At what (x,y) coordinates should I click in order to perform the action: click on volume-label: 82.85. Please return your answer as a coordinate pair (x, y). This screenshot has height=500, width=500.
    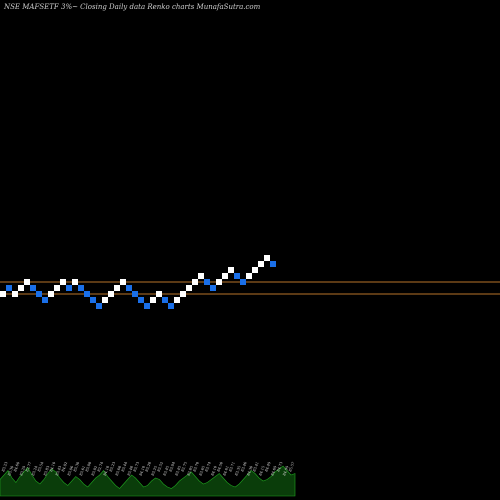
    Looking at the image, I should click on (191, 471).